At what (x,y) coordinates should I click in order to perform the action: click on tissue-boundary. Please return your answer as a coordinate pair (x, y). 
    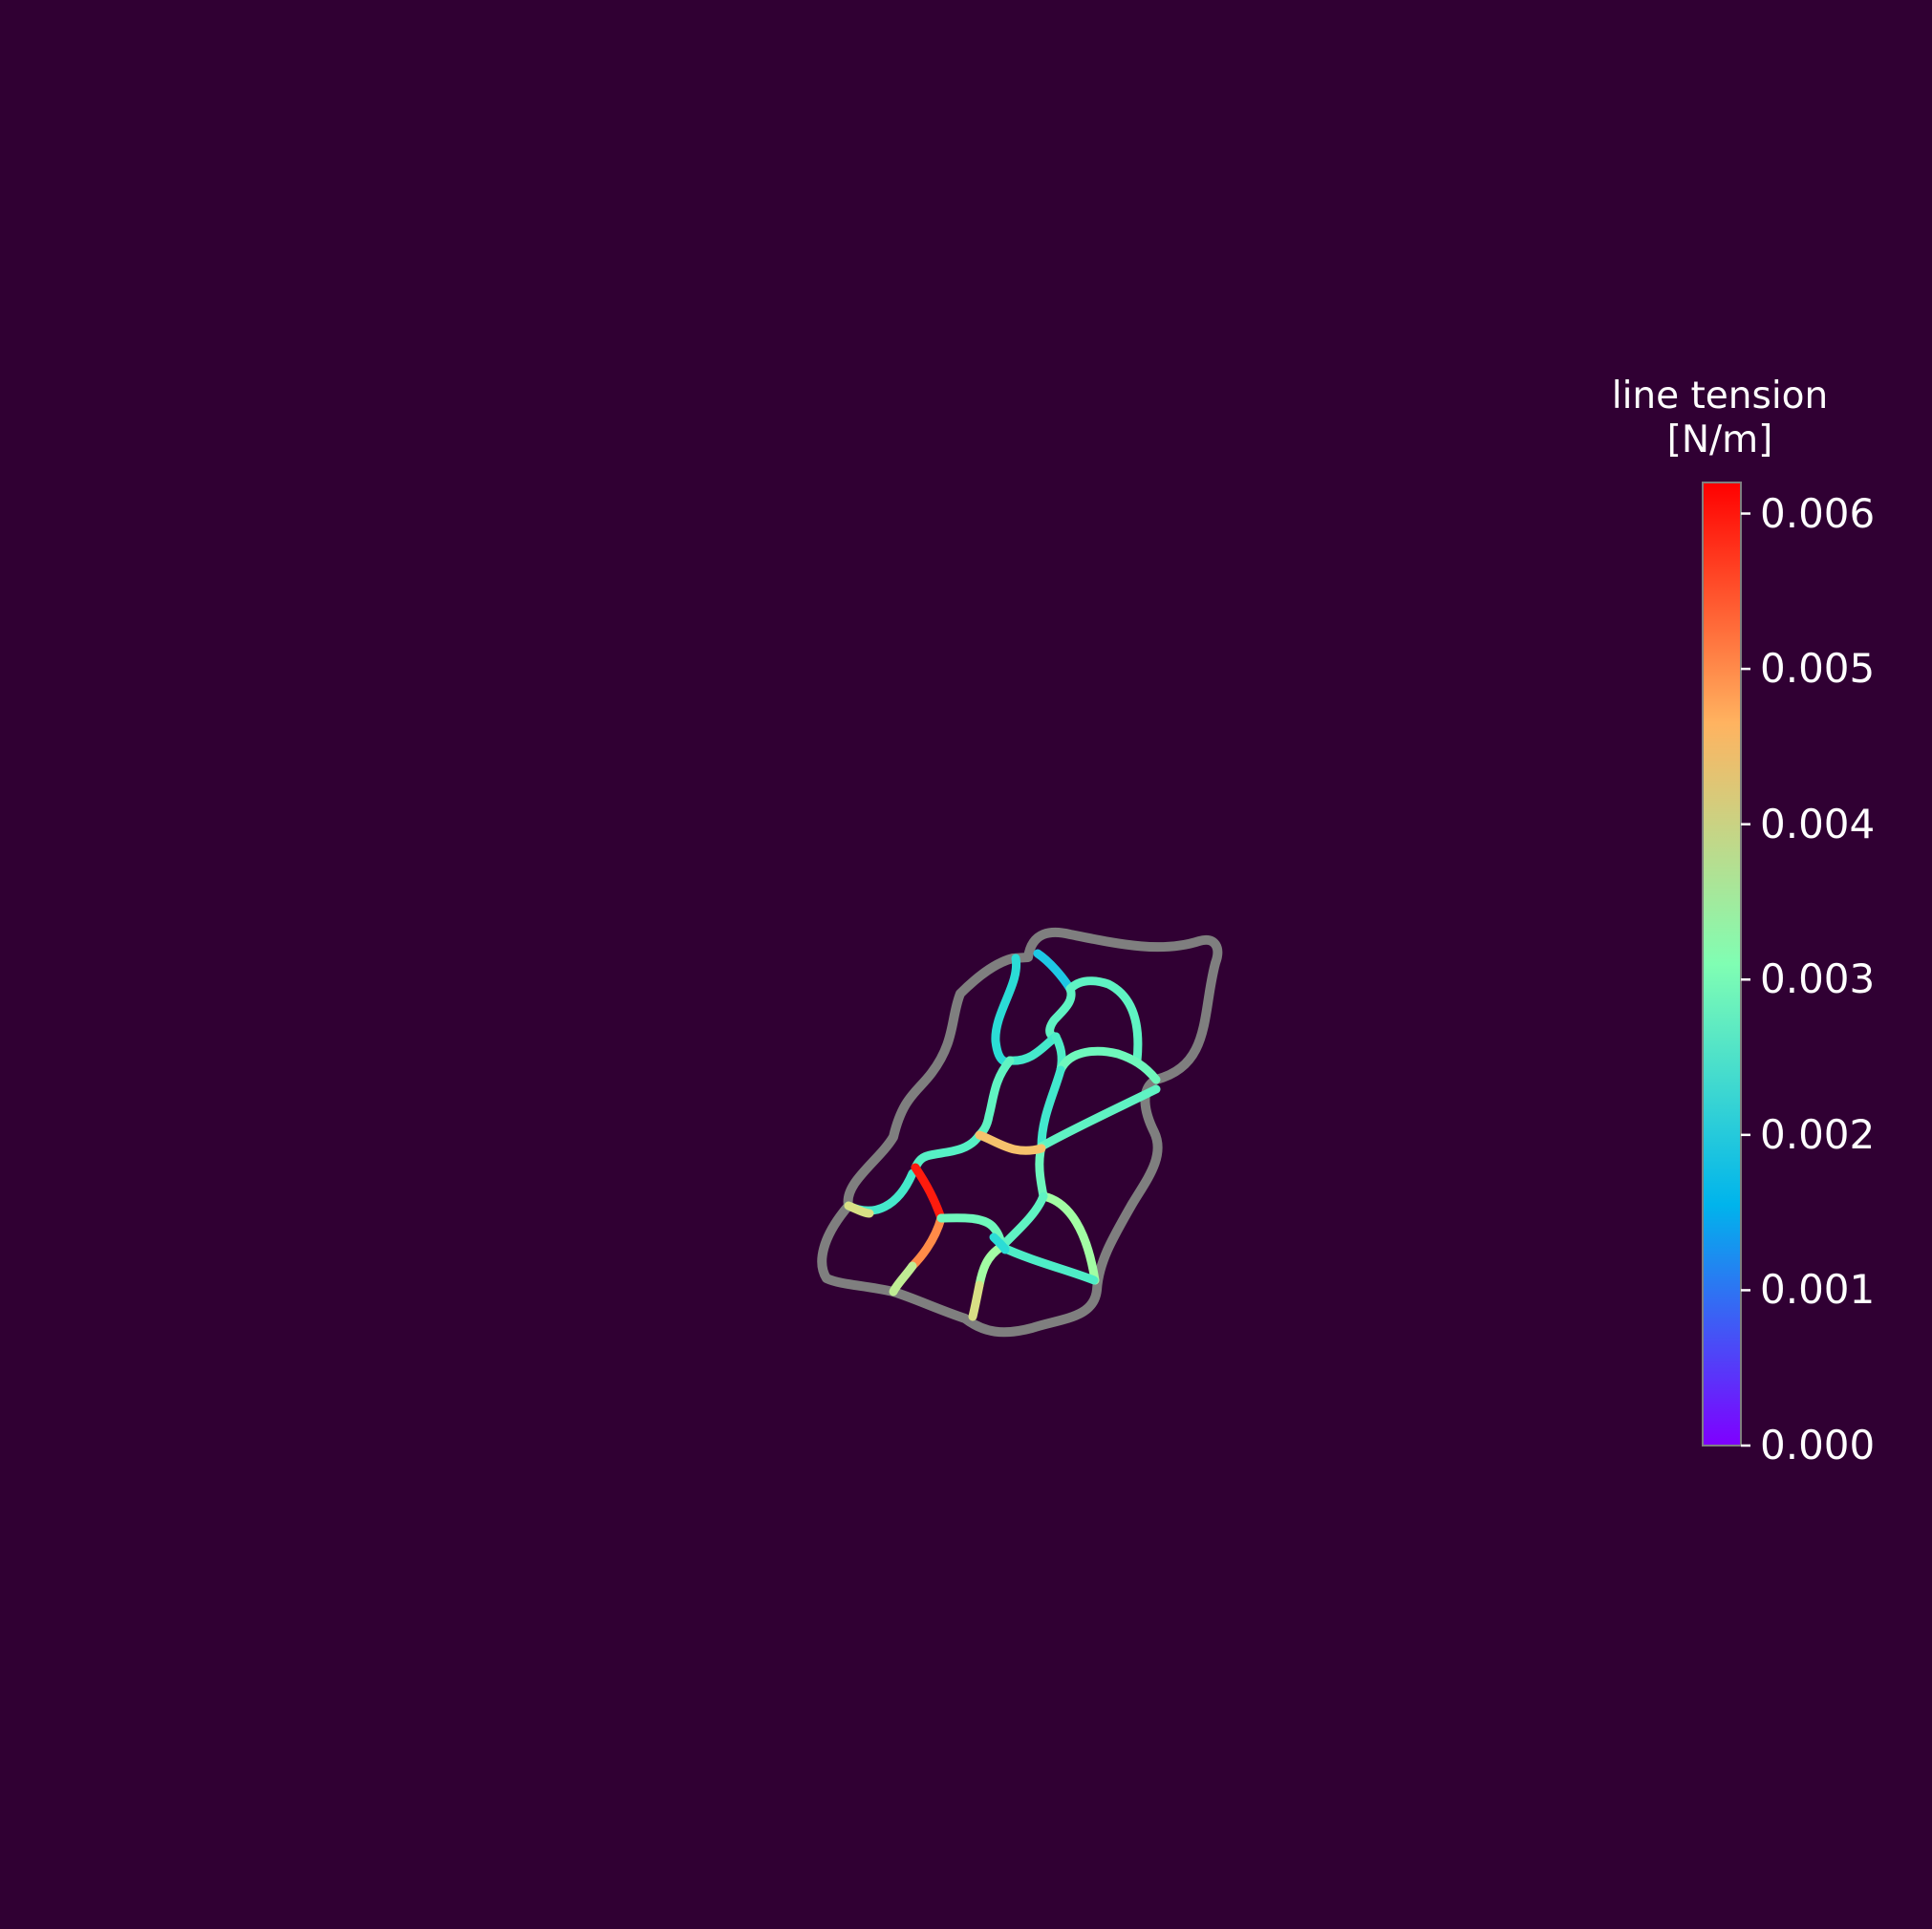
    Looking at the image, I should click on (1020, 1132).